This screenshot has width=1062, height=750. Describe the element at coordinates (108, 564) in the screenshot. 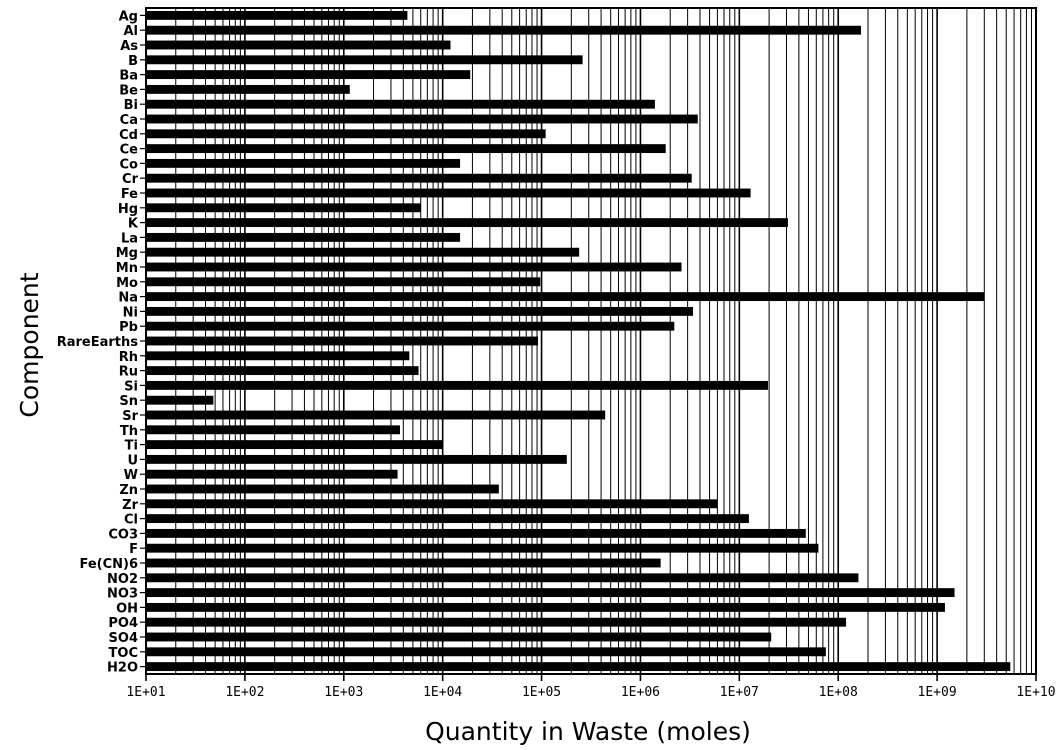

I see `category-label: Fe(CN)6` at that location.